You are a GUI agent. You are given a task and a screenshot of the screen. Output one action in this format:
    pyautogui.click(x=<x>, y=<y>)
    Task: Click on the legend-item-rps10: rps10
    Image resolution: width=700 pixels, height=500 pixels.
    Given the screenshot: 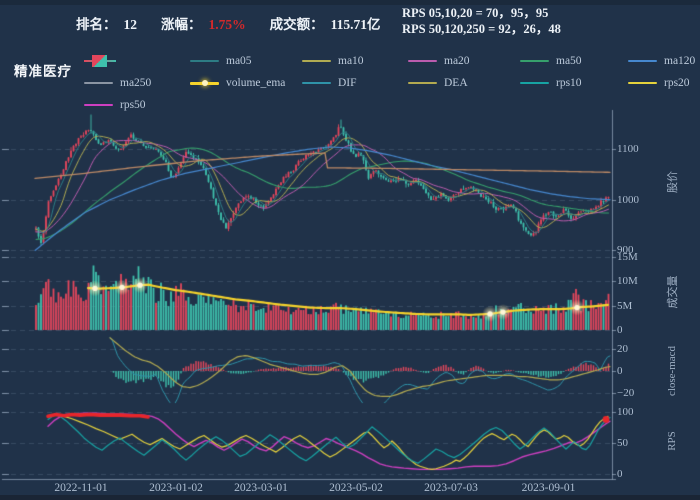 What is the action you would take?
    pyautogui.click(x=551, y=83)
    